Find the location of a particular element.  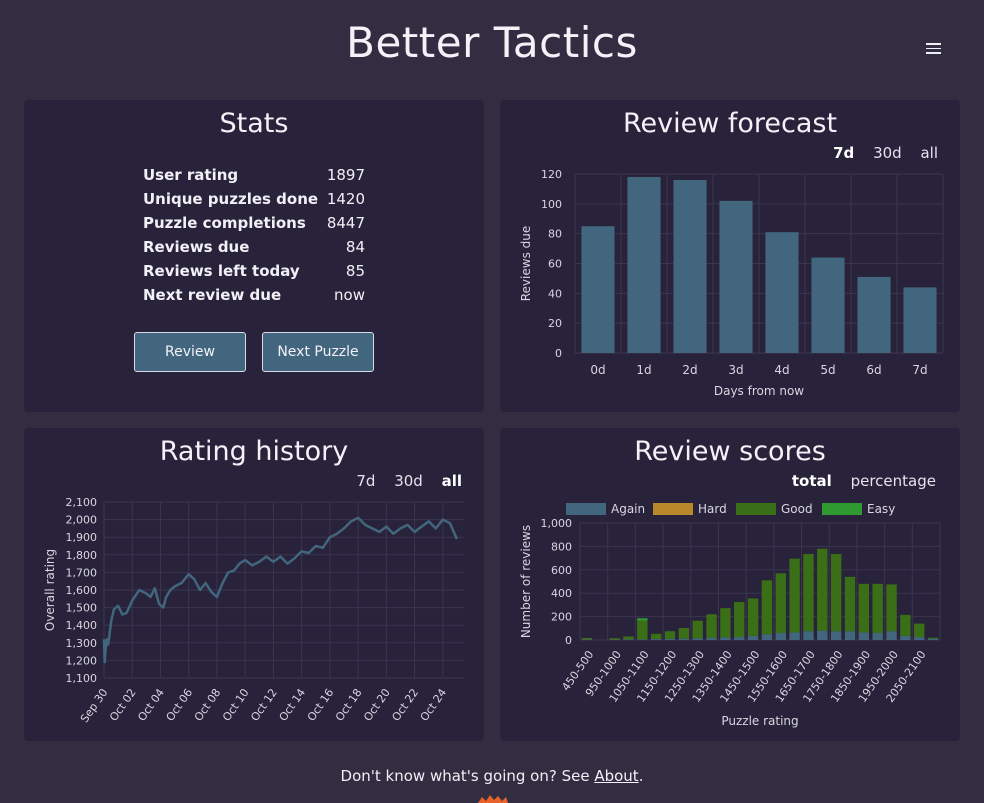

stat-value: 1897 is located at coordinates (346, 178).